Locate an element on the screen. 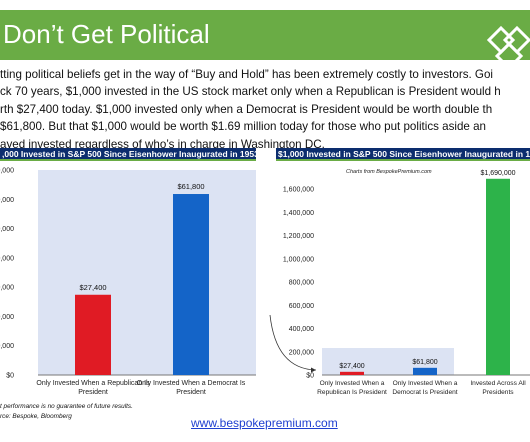 The width and height of the screenshot is (530, 442). data-label: $1,690,000 is located at coordinates (497, 173).